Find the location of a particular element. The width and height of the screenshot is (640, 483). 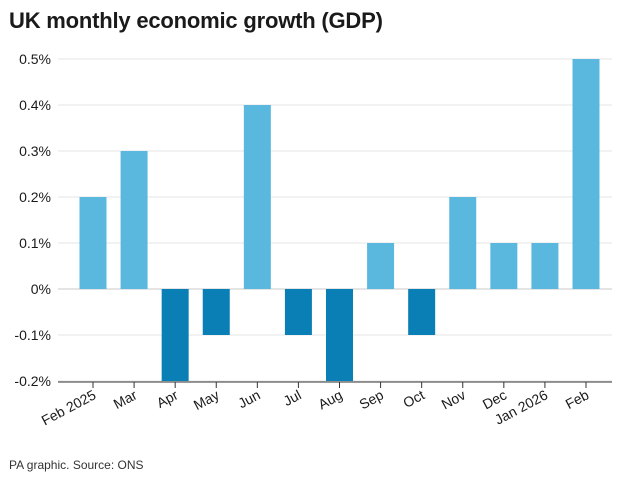

y-tick-label: -0.1% is located at coordinates (32, 335).